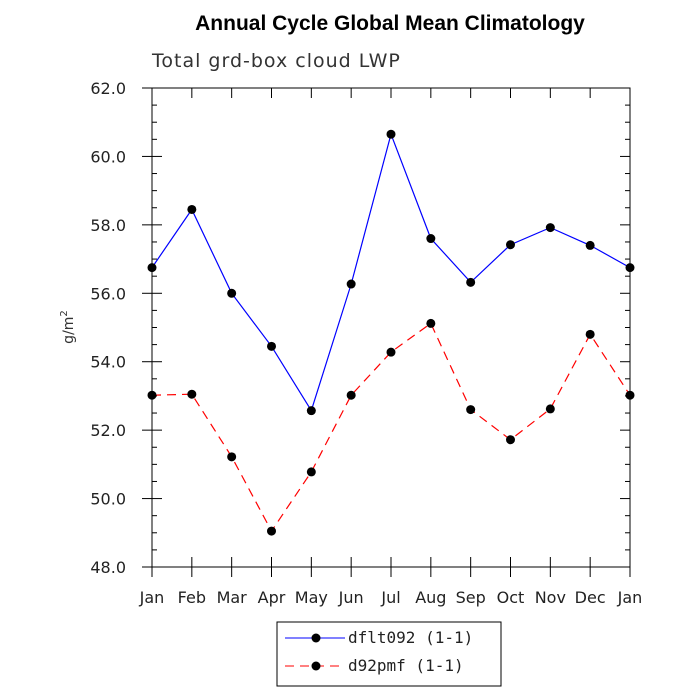 The width and height of the screenshot is (700, 700). Describe the element at coordinates (430, 597) in the screenshot. I see `x-tick-label: Aug` at that location.